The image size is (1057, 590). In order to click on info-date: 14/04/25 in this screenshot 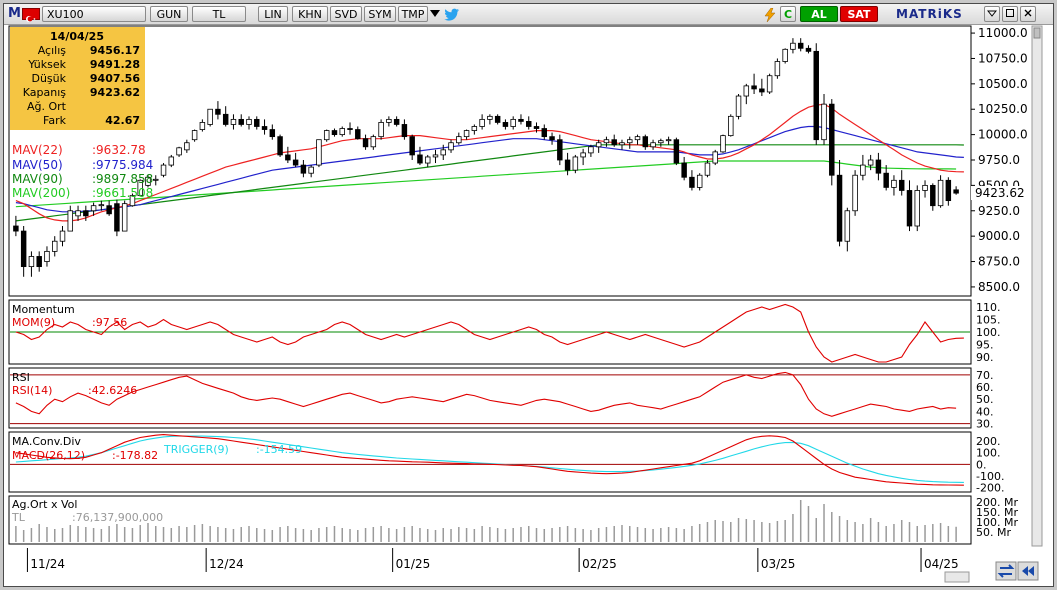, I will do `click(77, 36)`.